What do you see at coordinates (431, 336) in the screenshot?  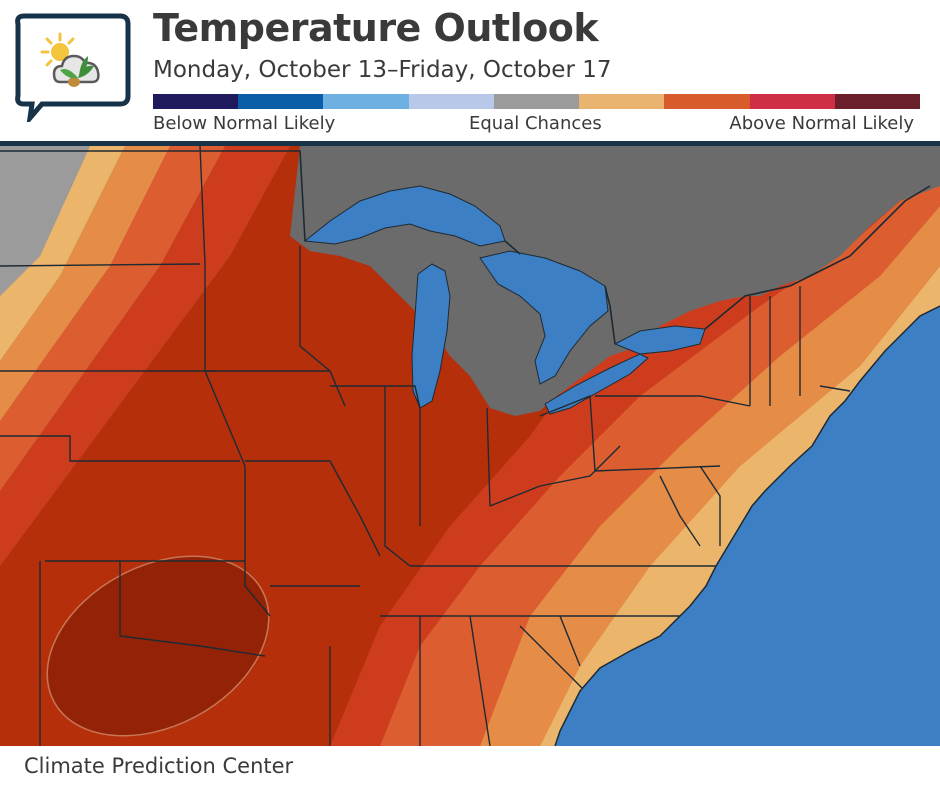 I see `lake-michigan` at bounding box center [431, 336].